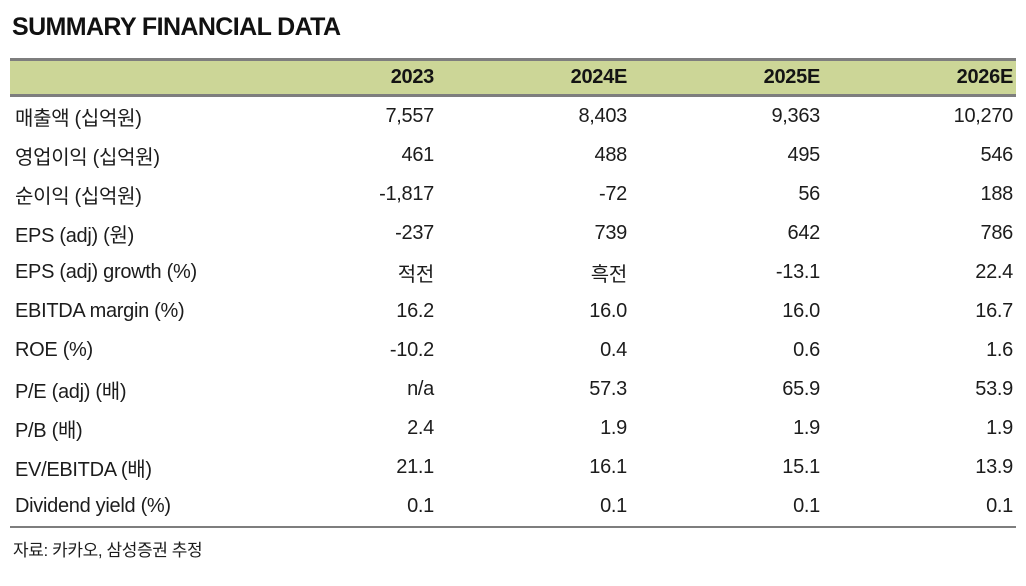  I want to click on metric-value: 56, so click(809, 193).